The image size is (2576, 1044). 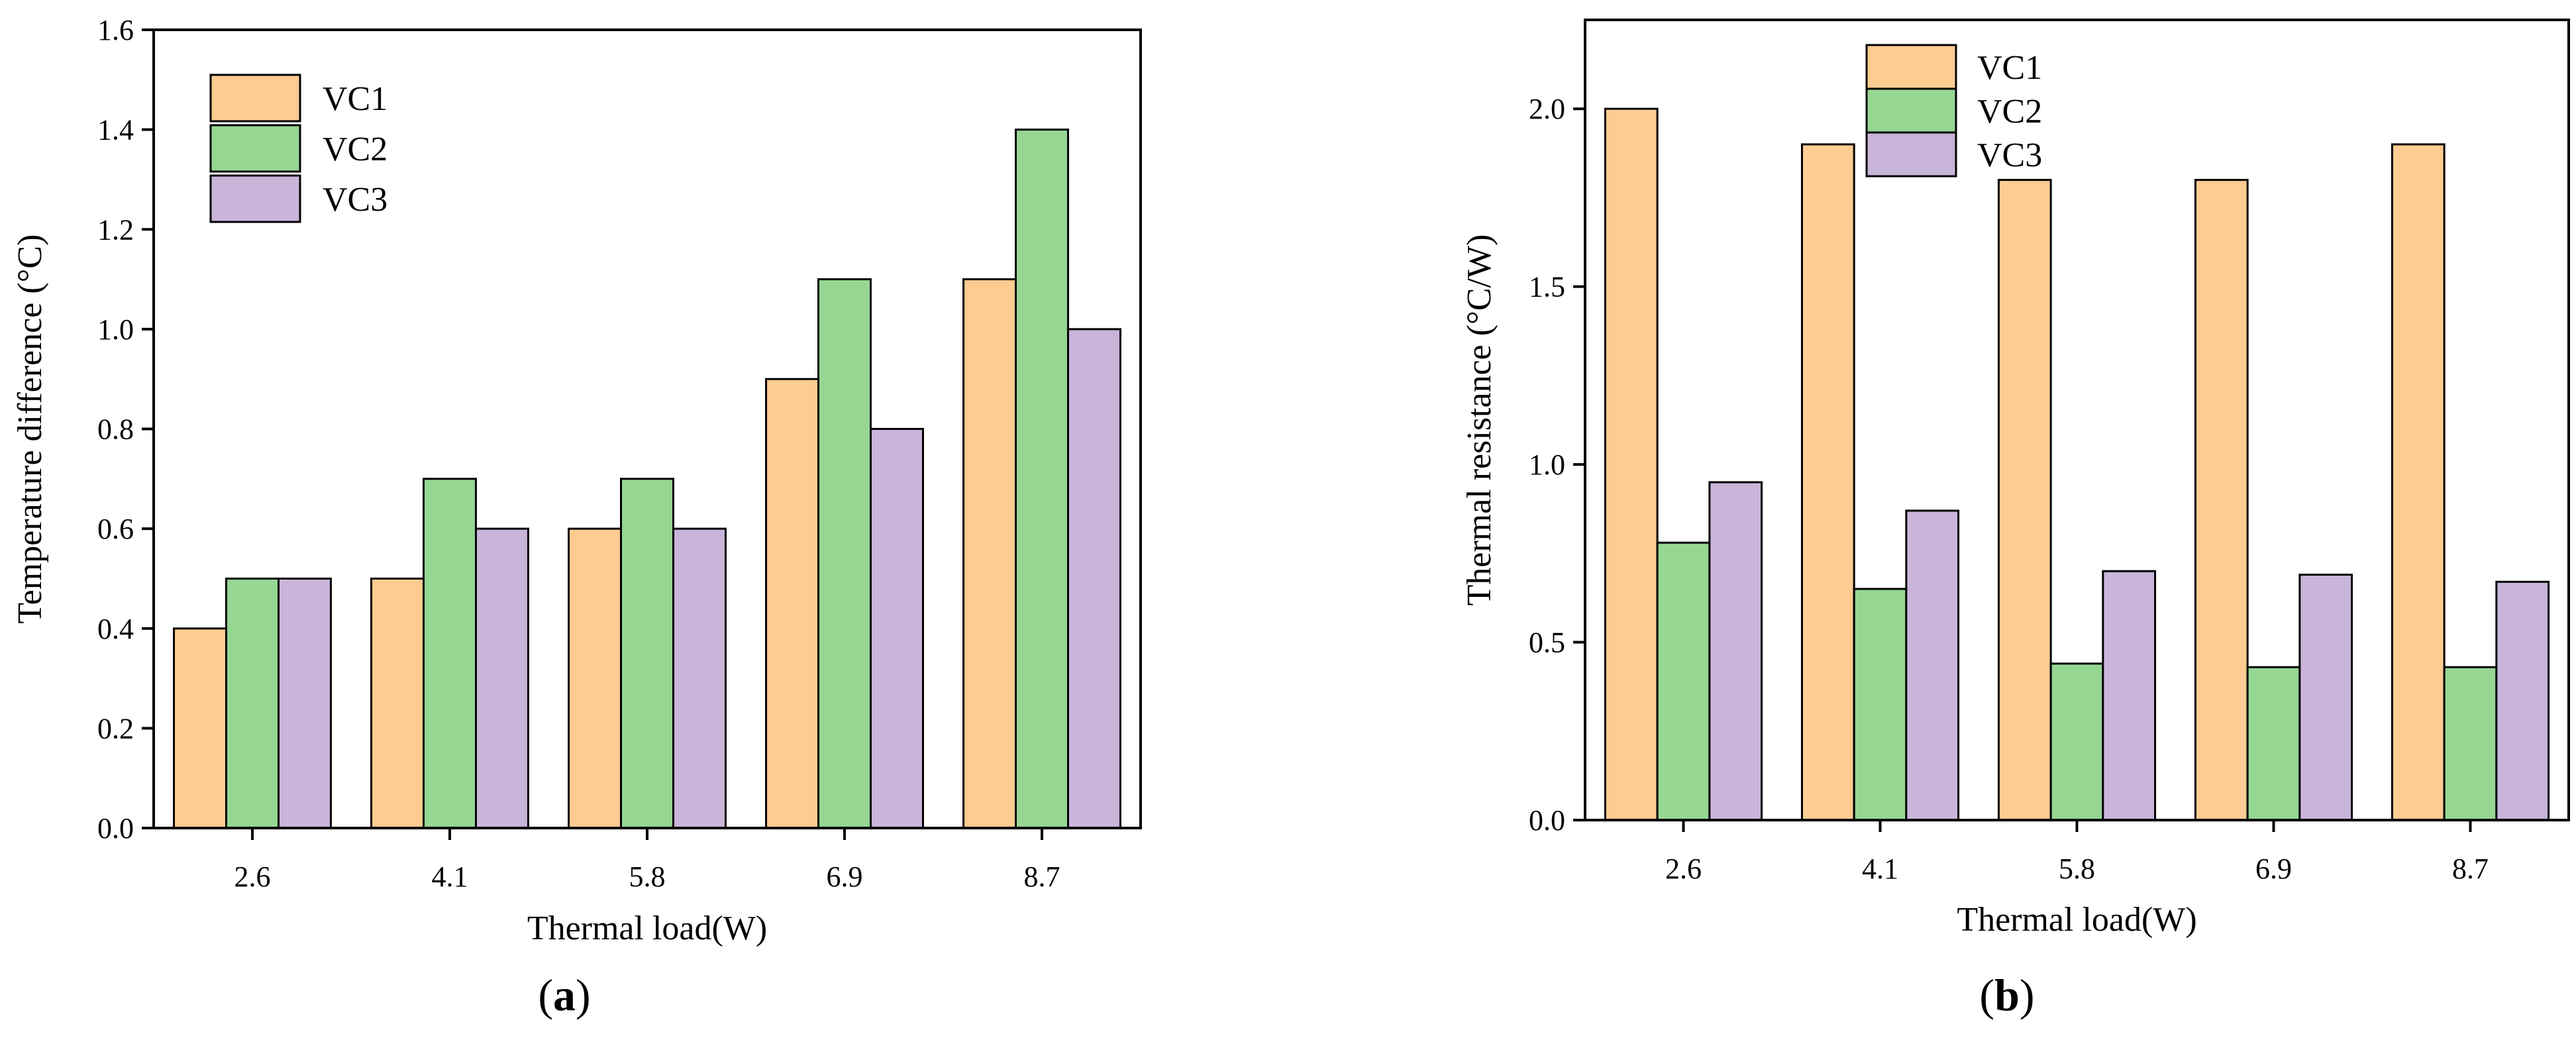 What do you see at coordinates (115, 729) in the screenshot?
I see `y-tick-label: 0.2` at bounding box center [115, 729].